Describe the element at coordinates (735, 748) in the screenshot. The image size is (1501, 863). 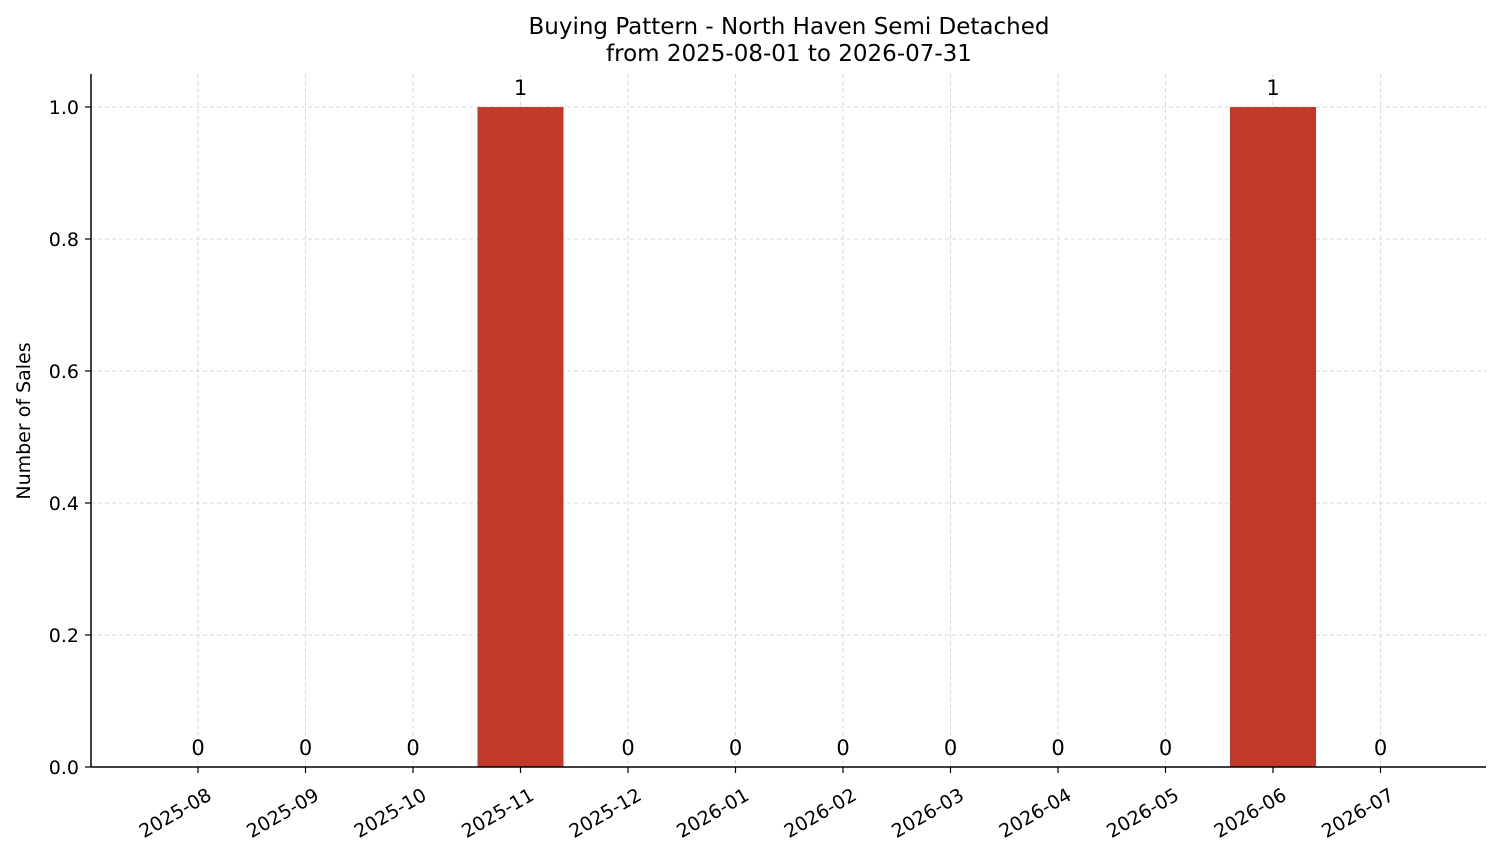
I see `data-label-2026-01: 0` at that location.